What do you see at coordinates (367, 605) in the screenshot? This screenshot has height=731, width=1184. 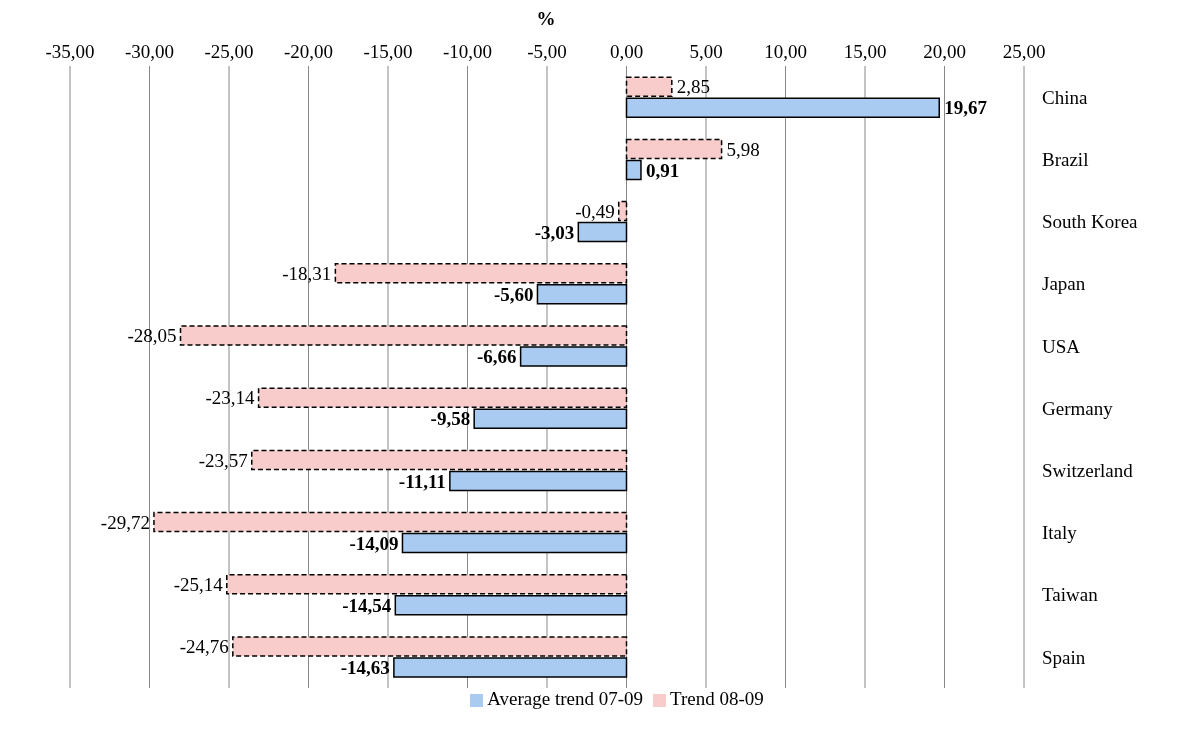 I see `data-label: -14,54` at bounding box center [367, 605].